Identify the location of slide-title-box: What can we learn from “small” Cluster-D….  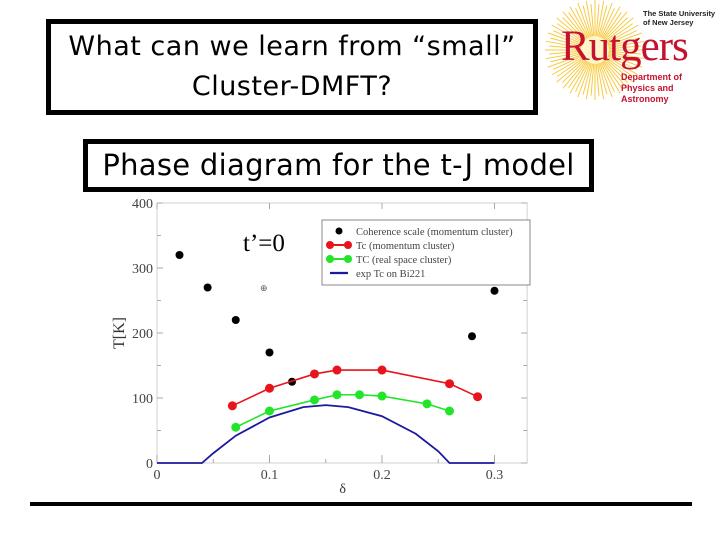
(292, 67).